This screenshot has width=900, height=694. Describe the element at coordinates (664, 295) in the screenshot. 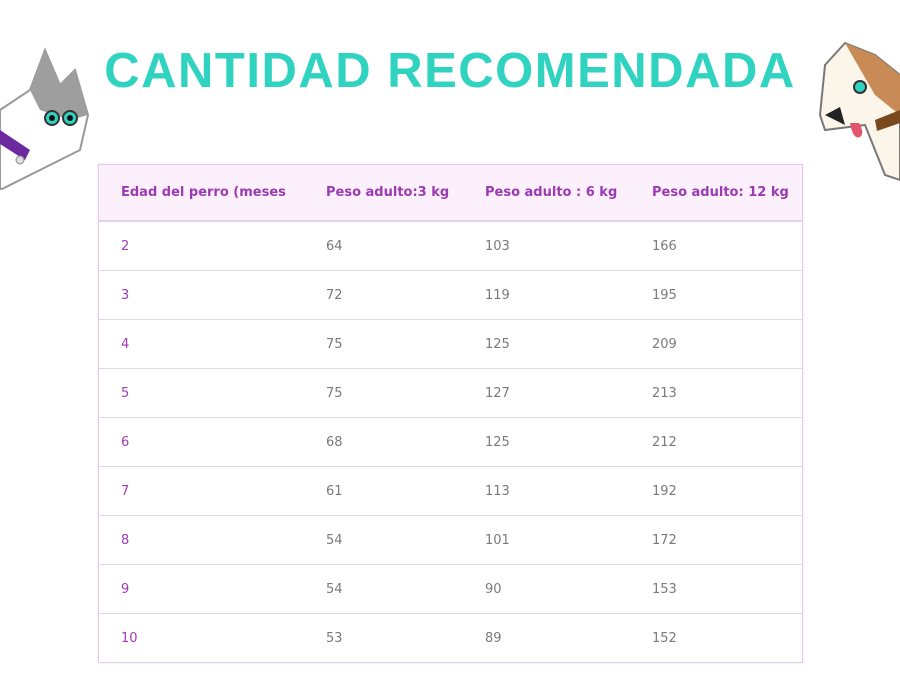

I see `table-cell: 195` at that location.